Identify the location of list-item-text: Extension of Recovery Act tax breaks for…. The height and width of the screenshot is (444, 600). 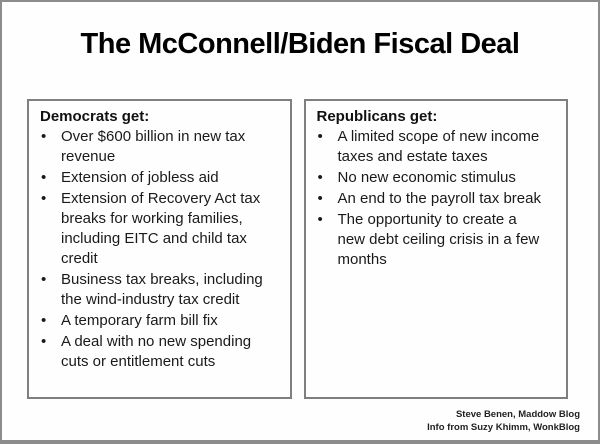
(161, 228).